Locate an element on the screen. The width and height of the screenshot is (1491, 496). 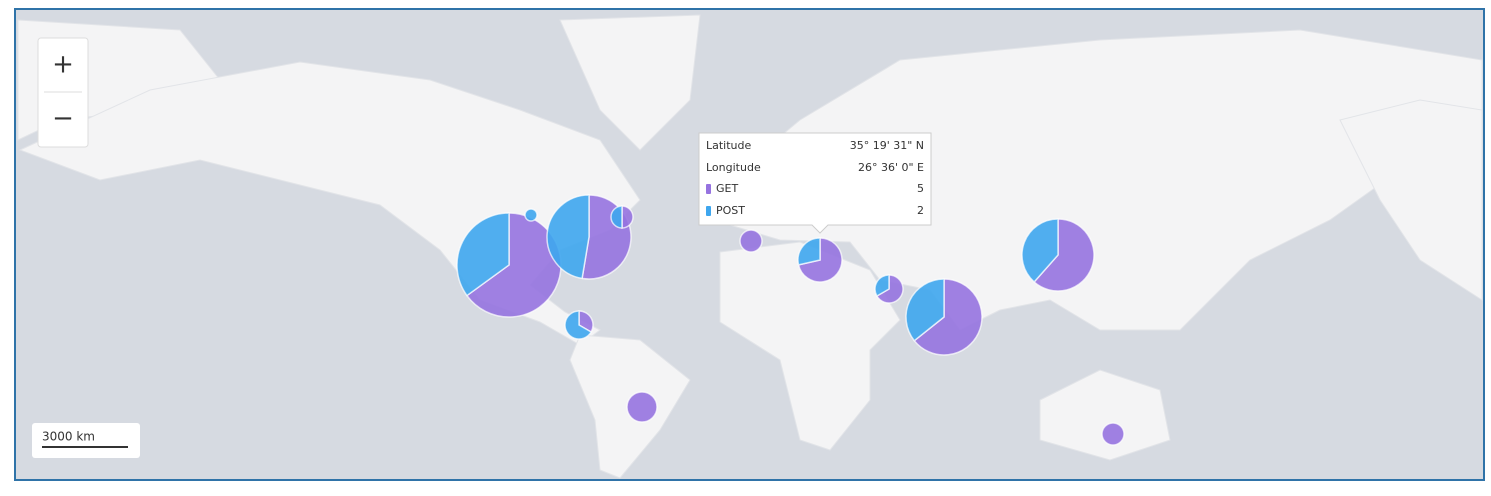
scale-label: 3000 km is located at coordinates (68, 437).